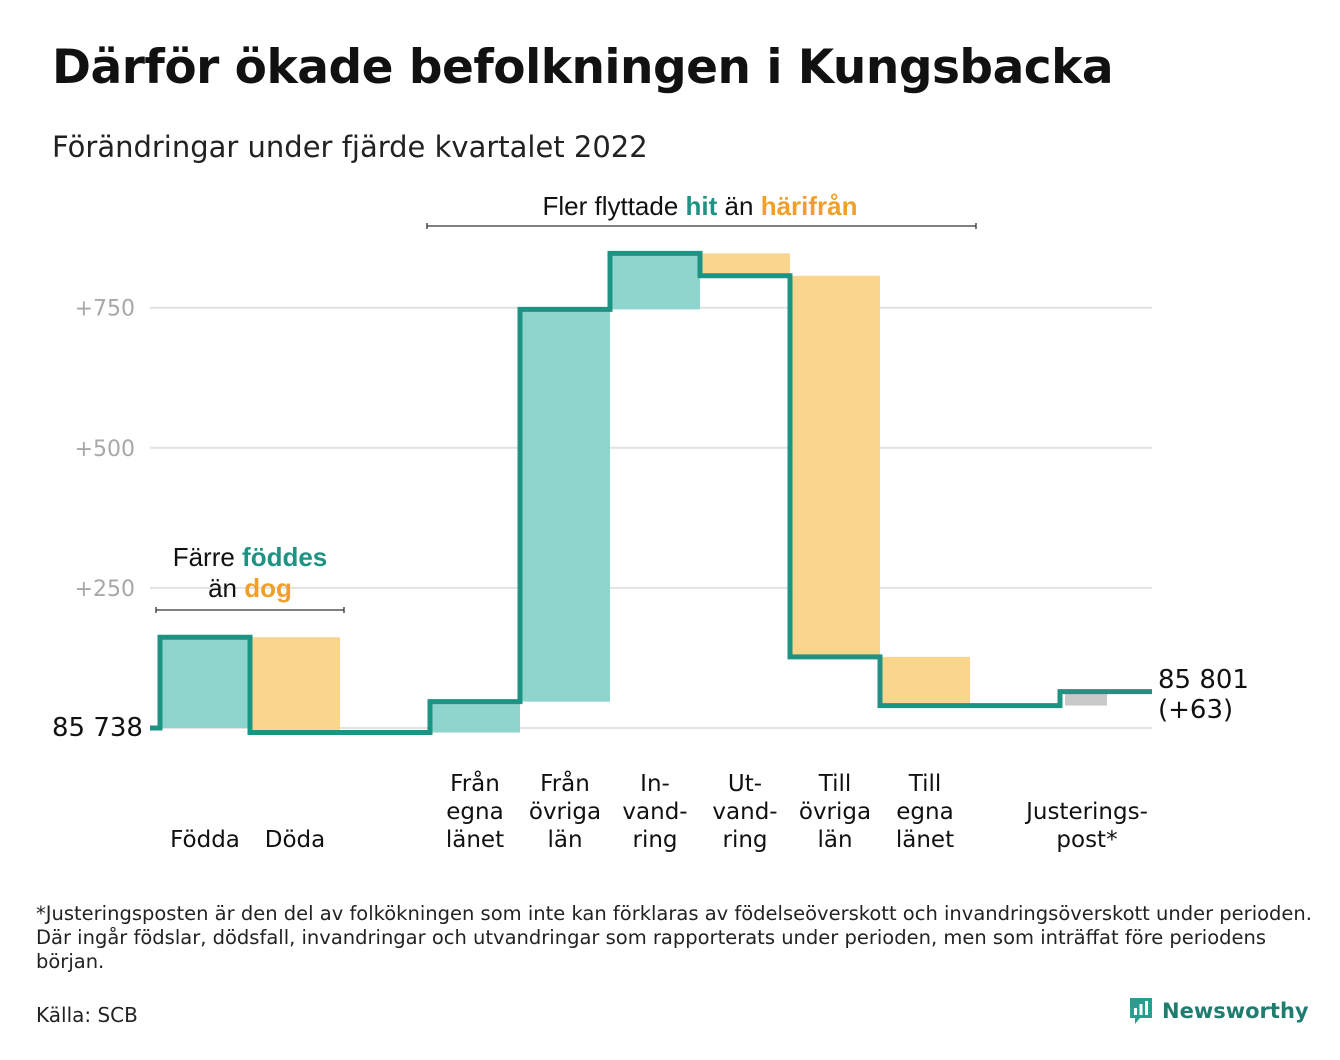  What do you see at coordinates (738, 206) in the screenshot?
I see `migration-annotation-text: än` at bounding box center [738, 206].